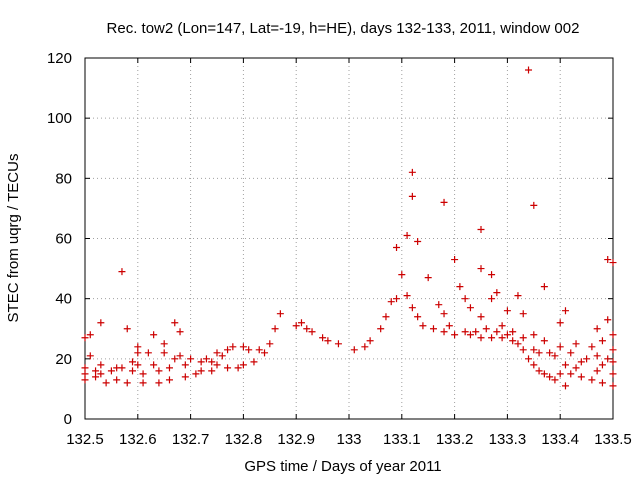 The width and height of the screenshot is (640, 480). Describe the element at coordinates (402, 439) in the screenshot. I see `x-tick-label: 133.1` at that location.